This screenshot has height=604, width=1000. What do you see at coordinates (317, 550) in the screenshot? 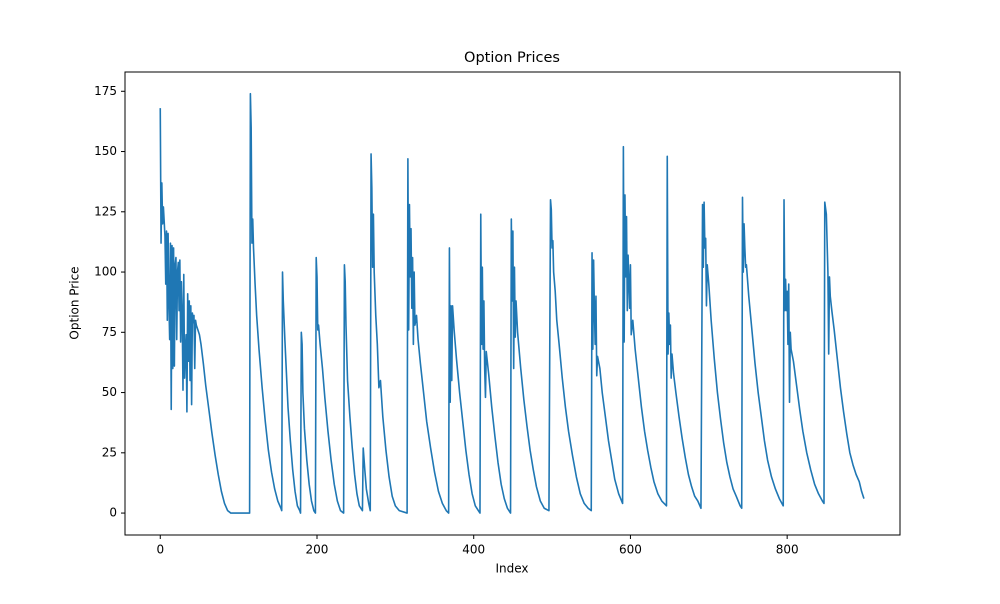
I see `x-tick-label: 200` at bounding box center [317, 550].